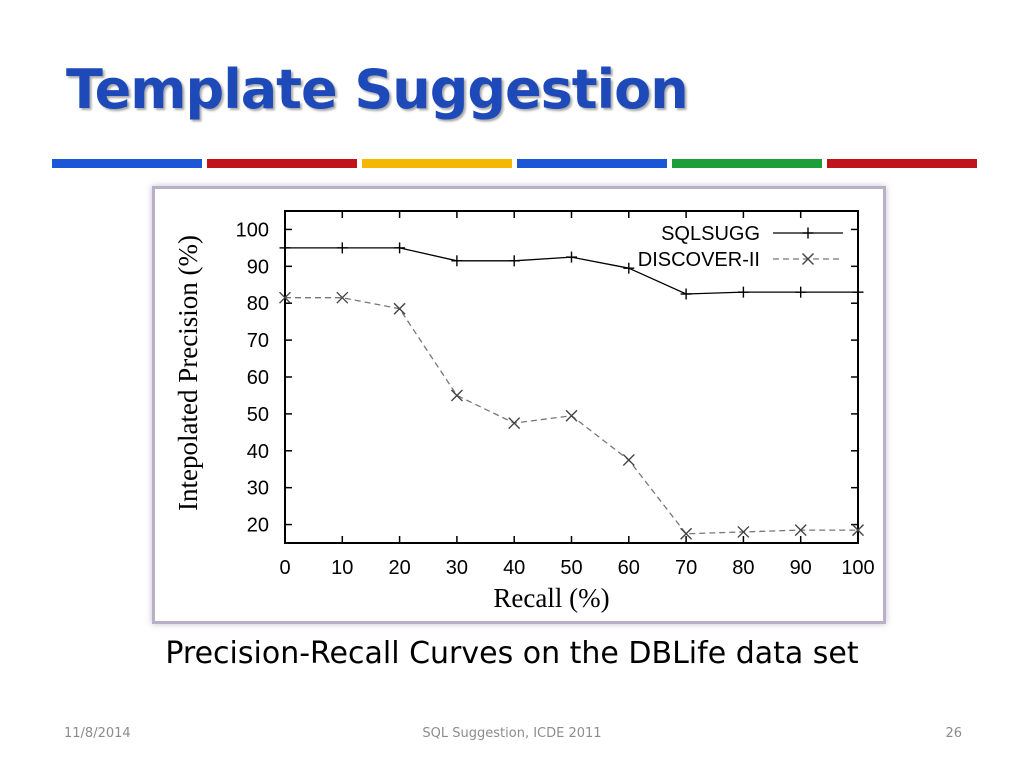 The image size is (1024, 768). Describe the element at coordinates (399, 568) in the screenshot. I see `x-tick-label: 20` at that location.